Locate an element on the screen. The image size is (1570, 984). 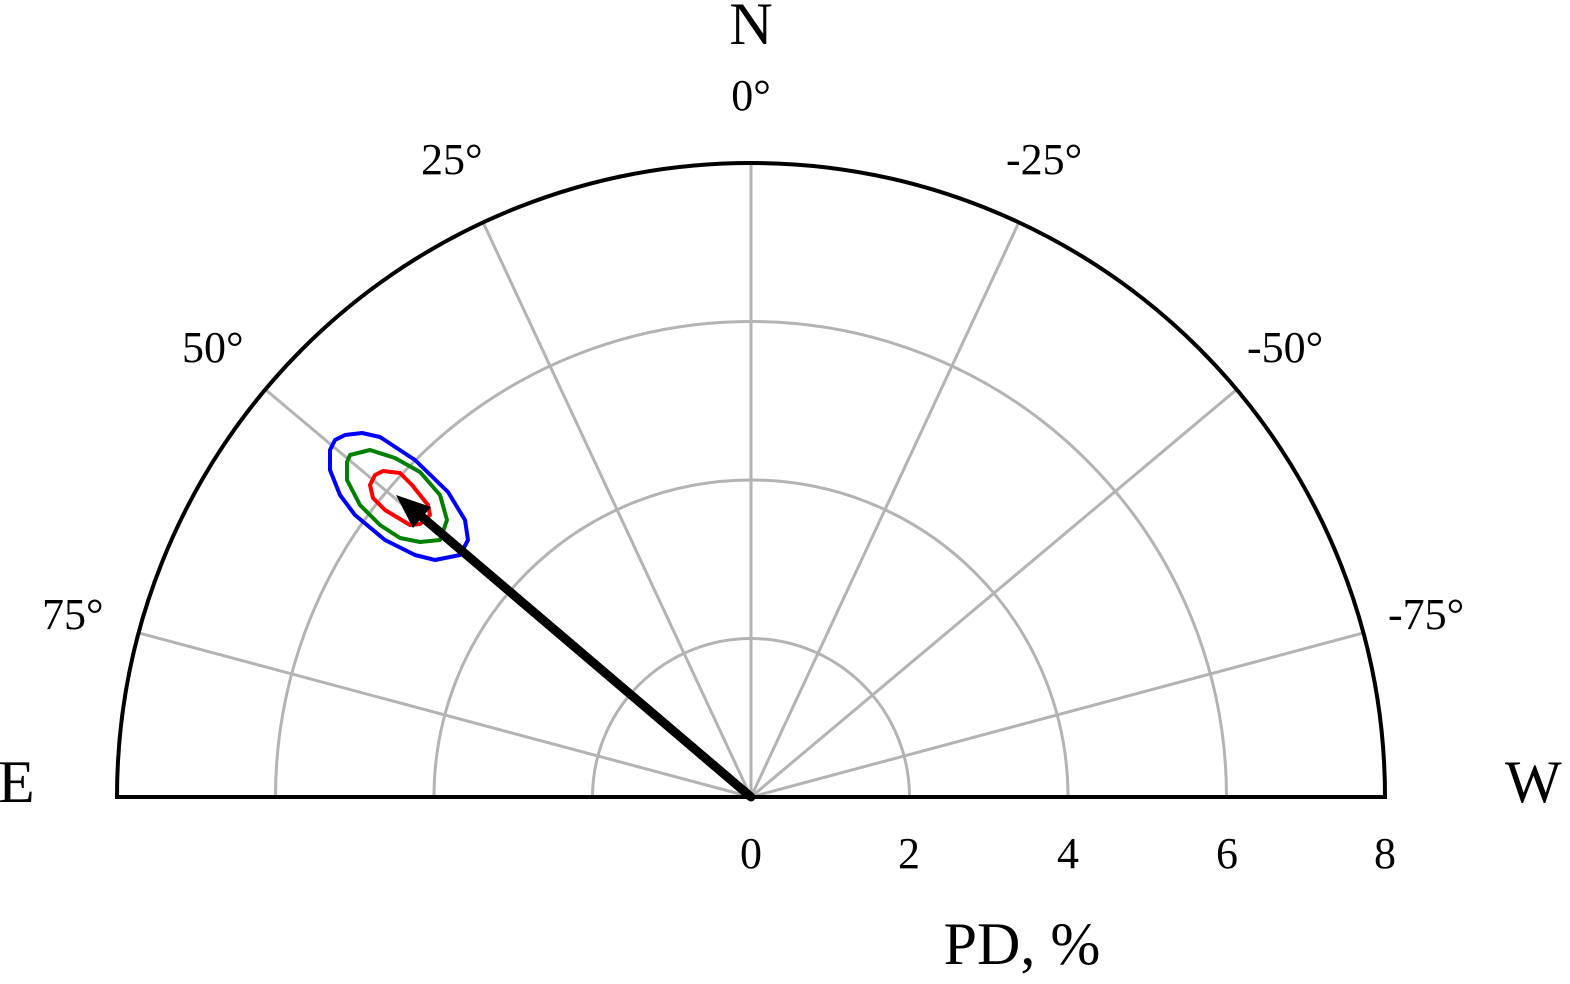
spoke-m50 is located at coordinates (994, 593).